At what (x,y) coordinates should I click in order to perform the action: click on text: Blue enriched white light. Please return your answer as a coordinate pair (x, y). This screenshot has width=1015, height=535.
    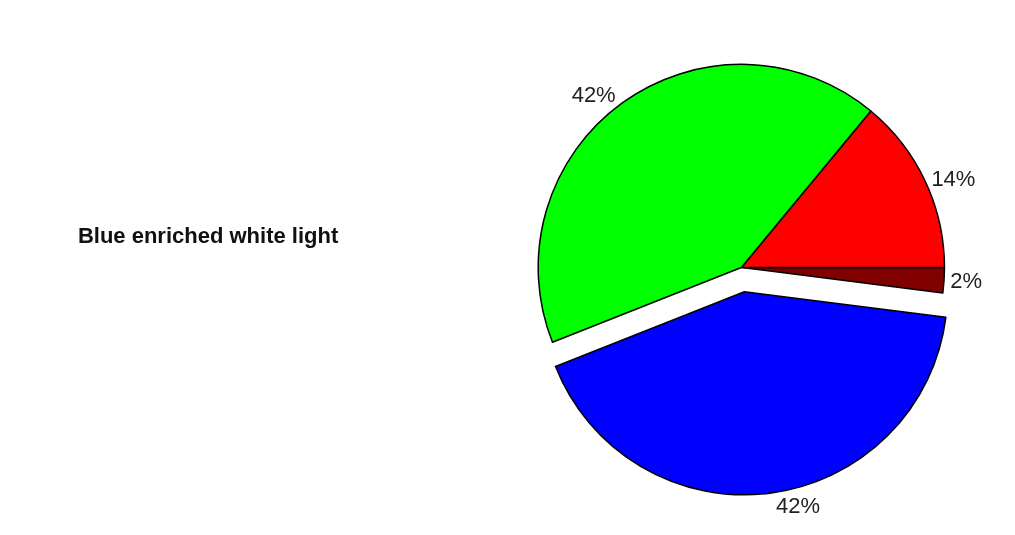
    Looking at the image, I should click on (208, 236).